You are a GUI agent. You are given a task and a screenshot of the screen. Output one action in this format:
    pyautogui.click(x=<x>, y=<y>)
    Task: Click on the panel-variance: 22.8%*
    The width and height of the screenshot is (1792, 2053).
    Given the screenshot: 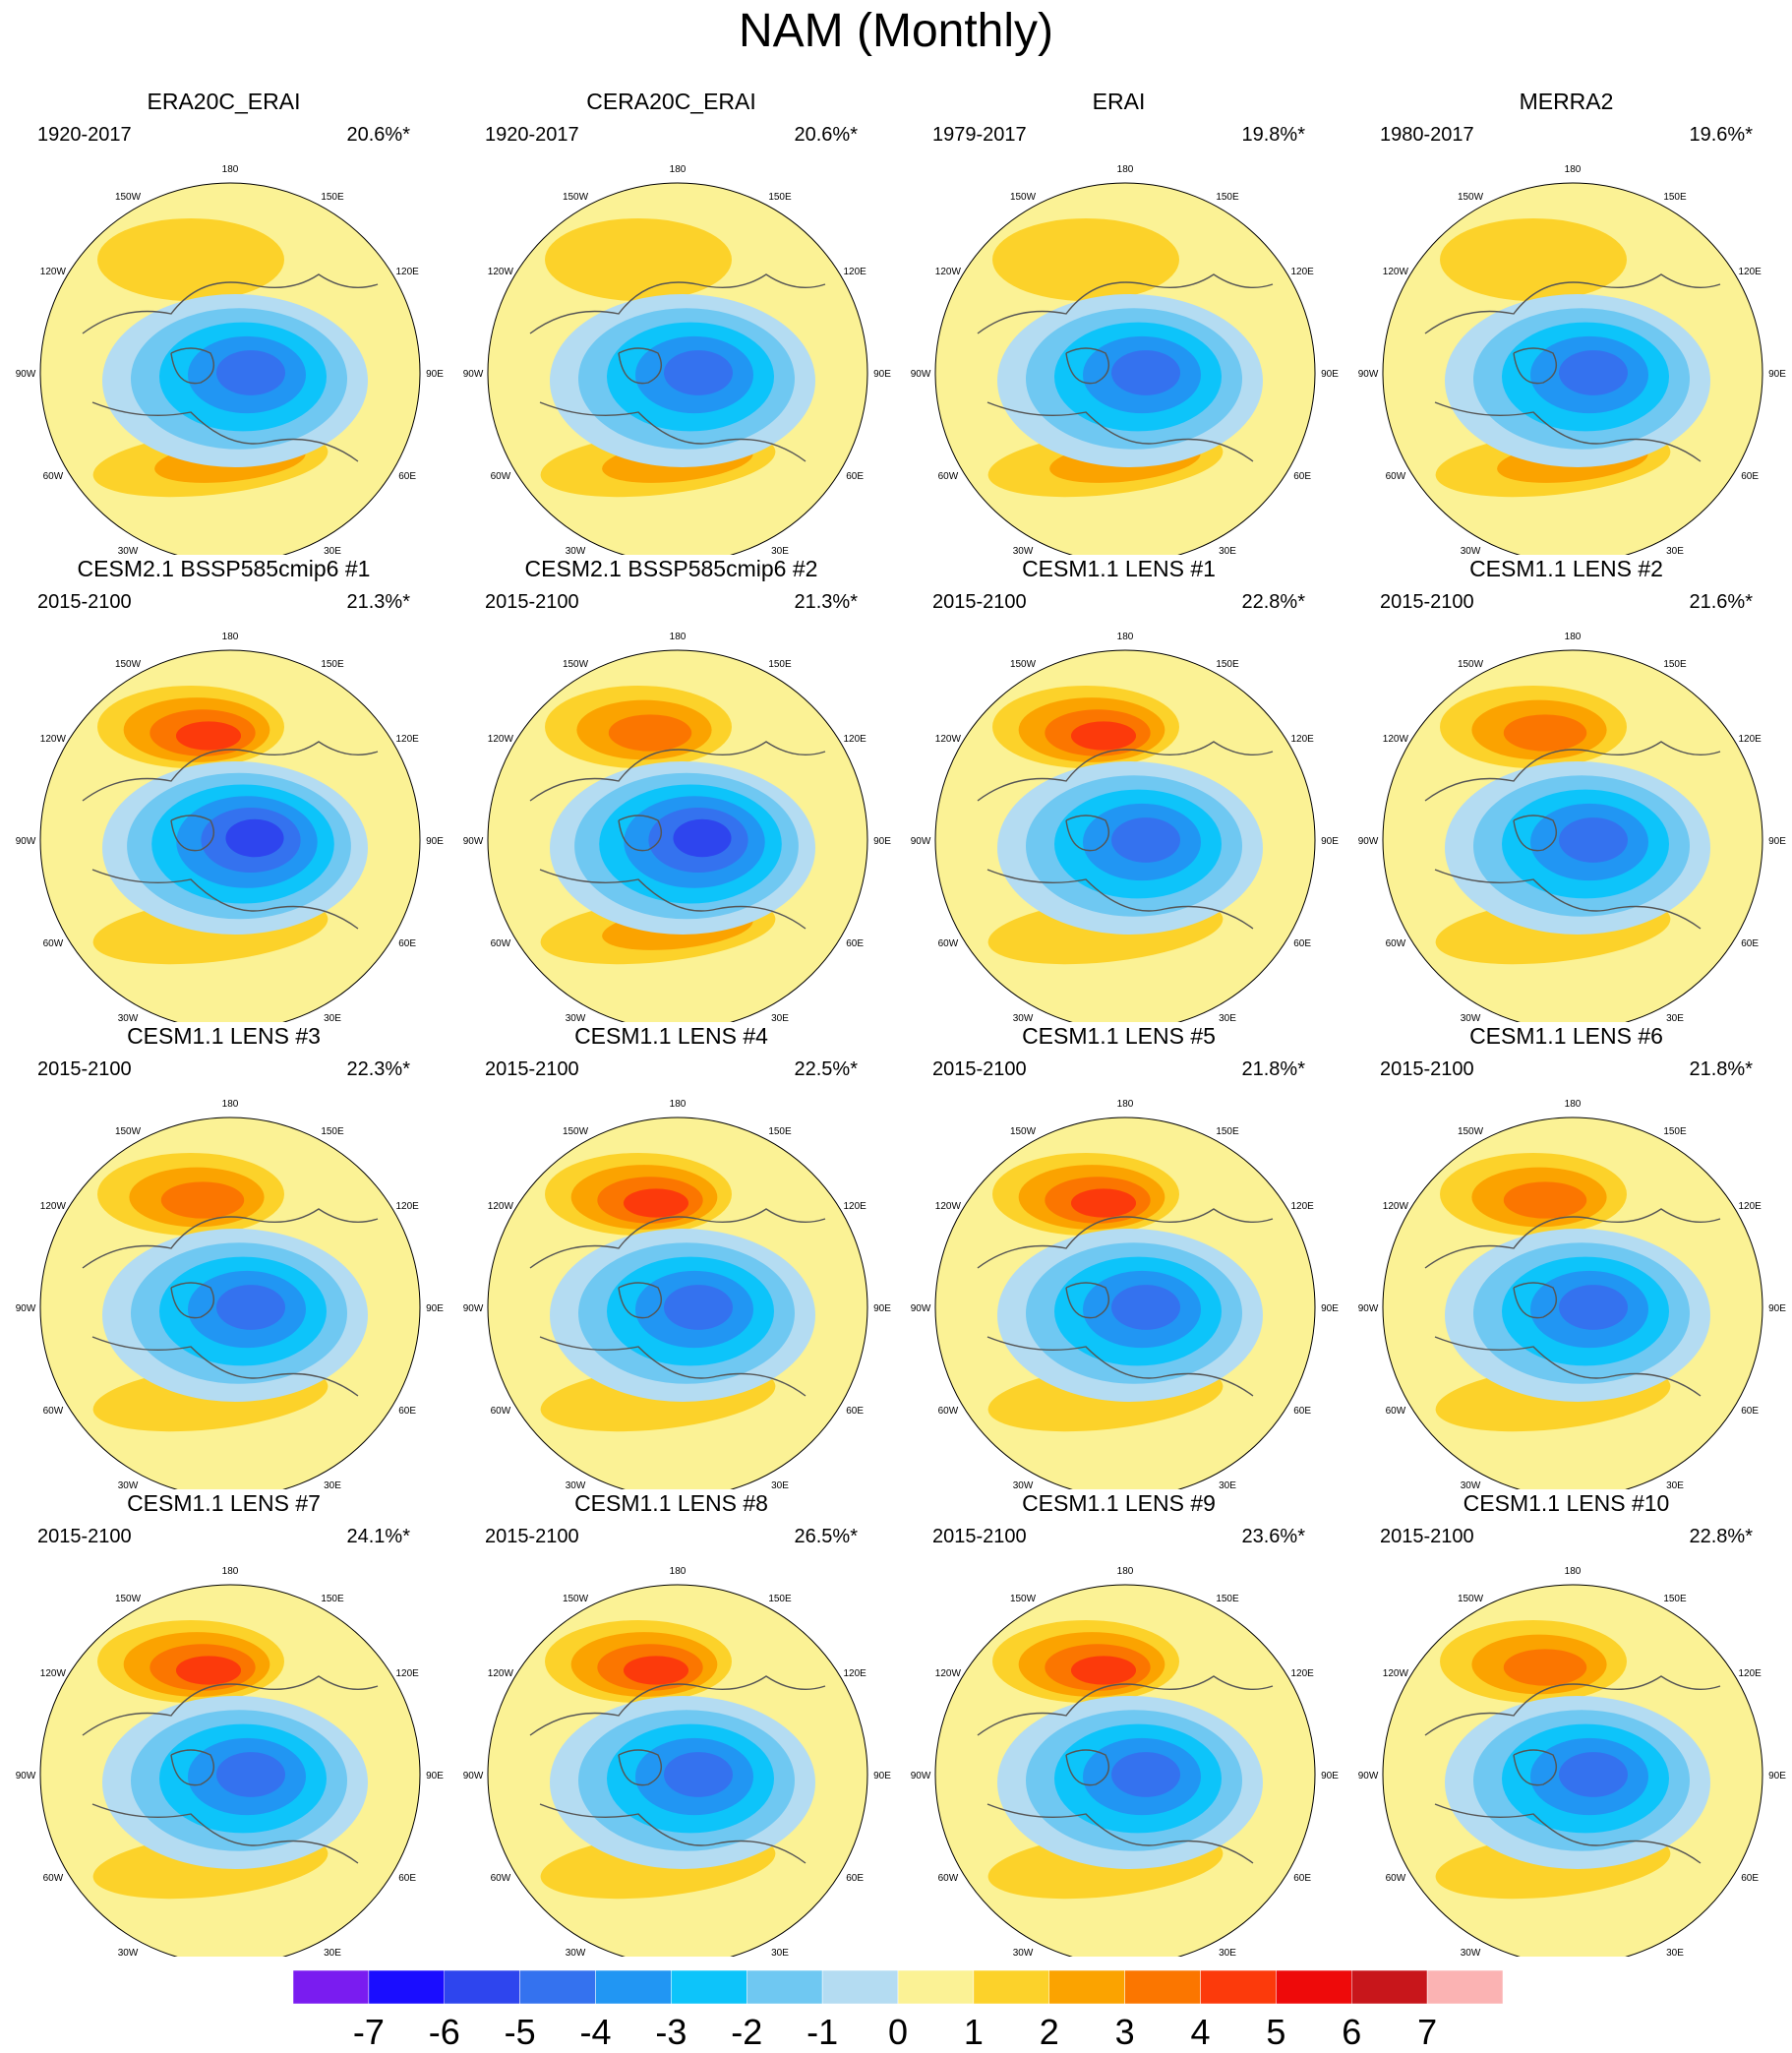 What is the action you would take?
    pyautogui.click(x=1273, y=602)
    